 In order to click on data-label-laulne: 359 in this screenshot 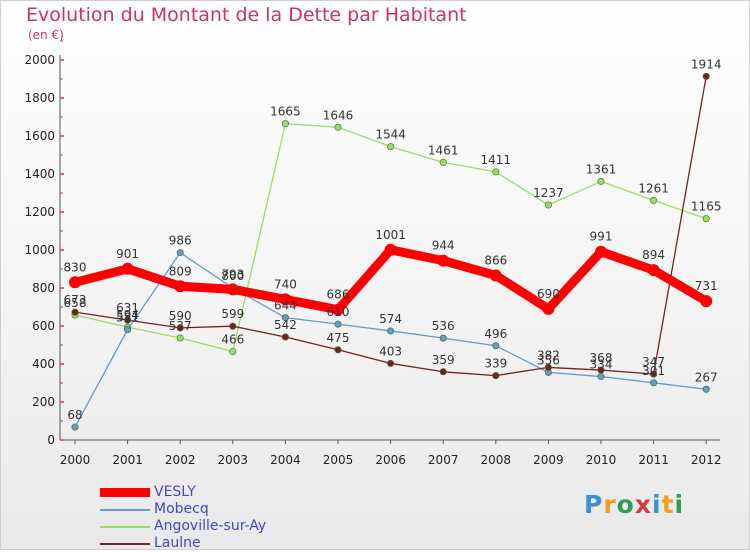, I will do `click(443, 360)`.